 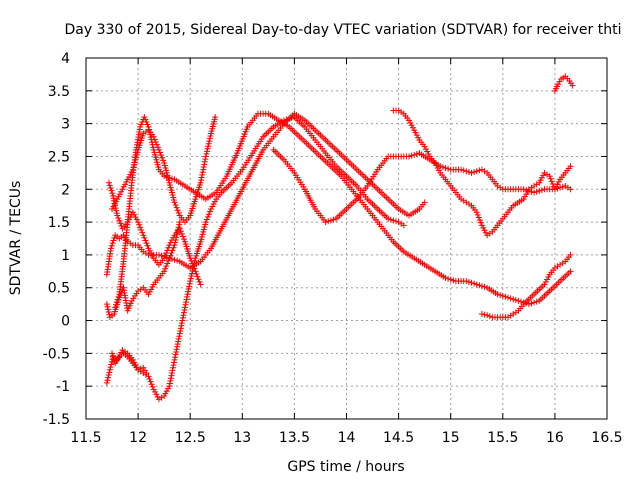 What do you see at coordinates (190, 438) in the screenshot?
I see `x-tick-label: 12.5` at bounding box center [190, 438].